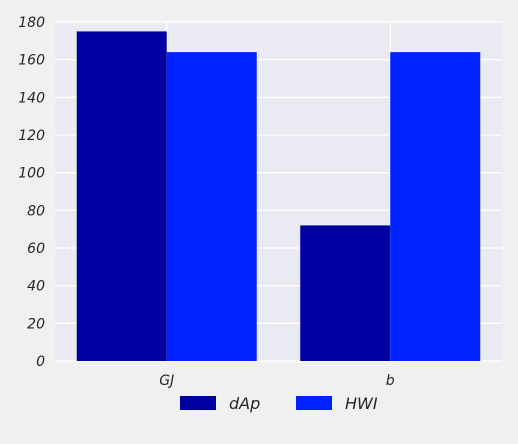 This screenshot has height=444, width=518. What do you see at coordinates (198, 403) in the screenshot?
I see `legend-swatch-dAp` at bounding box center [198, 403].